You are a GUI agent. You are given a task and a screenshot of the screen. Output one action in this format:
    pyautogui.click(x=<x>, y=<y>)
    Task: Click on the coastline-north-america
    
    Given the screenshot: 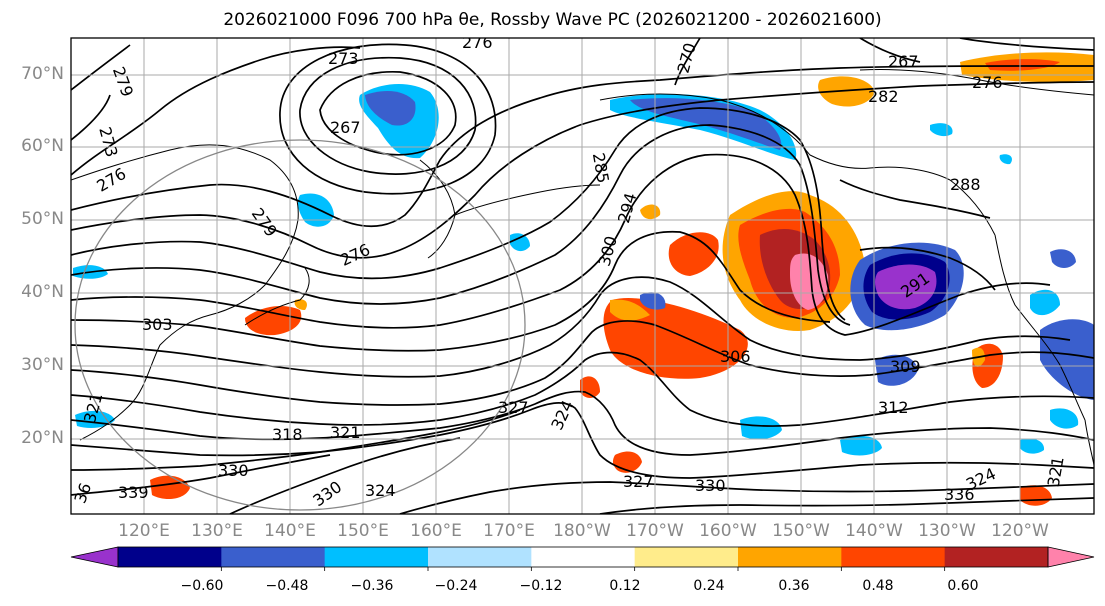 What is the action you would take?
    pyautogui.click(x=1040, y=327)
    